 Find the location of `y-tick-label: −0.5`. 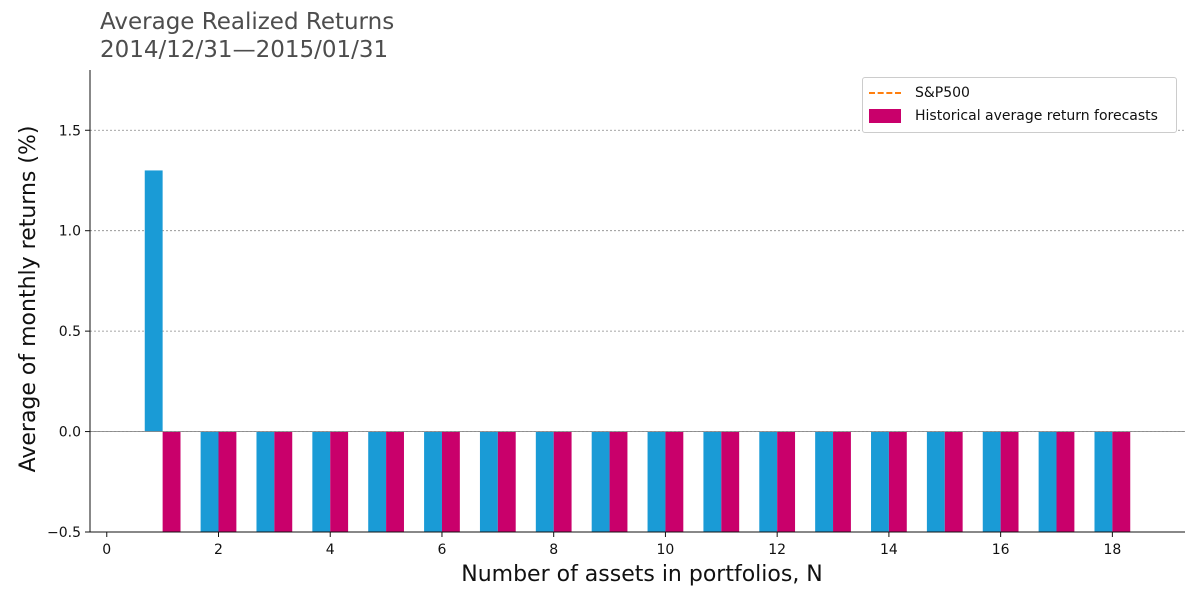

y-tick-label: −0.5 is located at coordinates (64, 533).